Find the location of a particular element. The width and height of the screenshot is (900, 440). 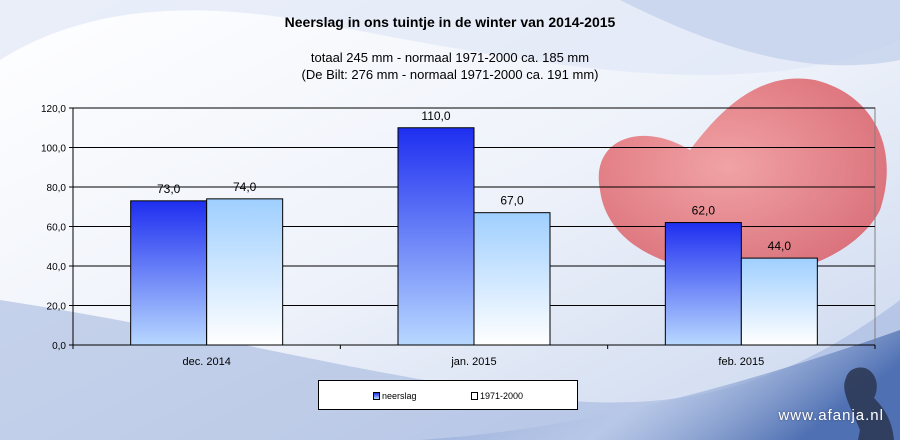

x-tick-label: dec. 2014 is located at coordinates (207, 362).